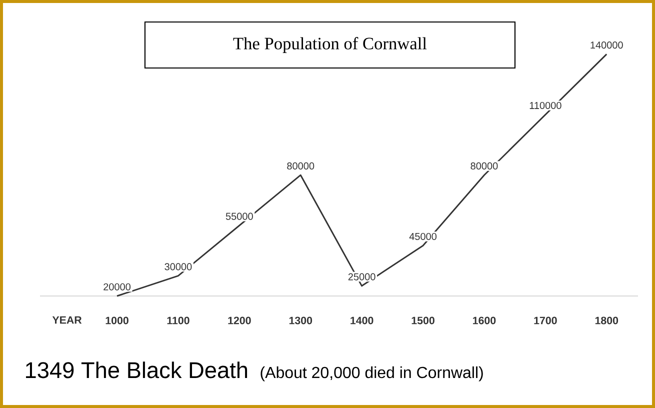  Describe the element at coordinates (362, 320) in the screenshot. I see `x-tick-label: 1400` at that location.